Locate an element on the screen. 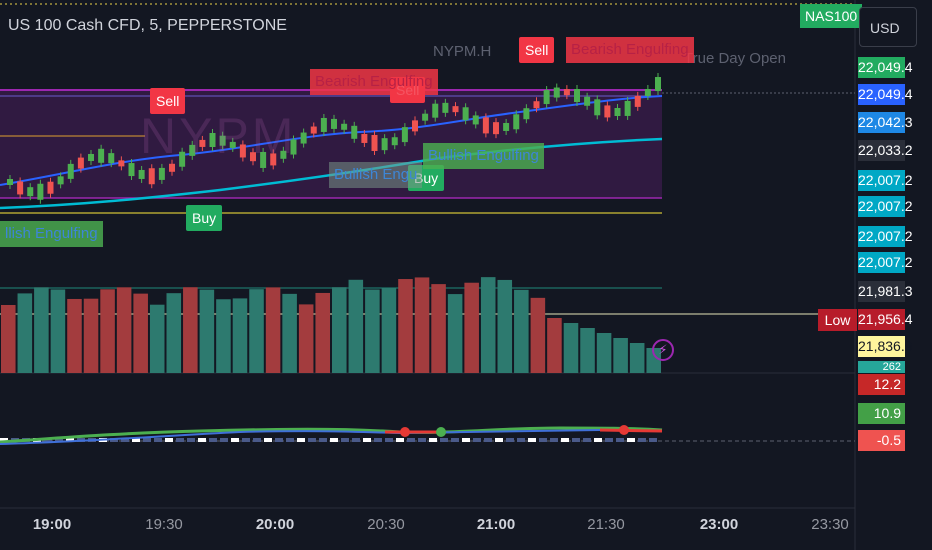 The height and width of the screenshot is (550, 932). price-label: 21,956.4 is located at coordinates (885, 319).